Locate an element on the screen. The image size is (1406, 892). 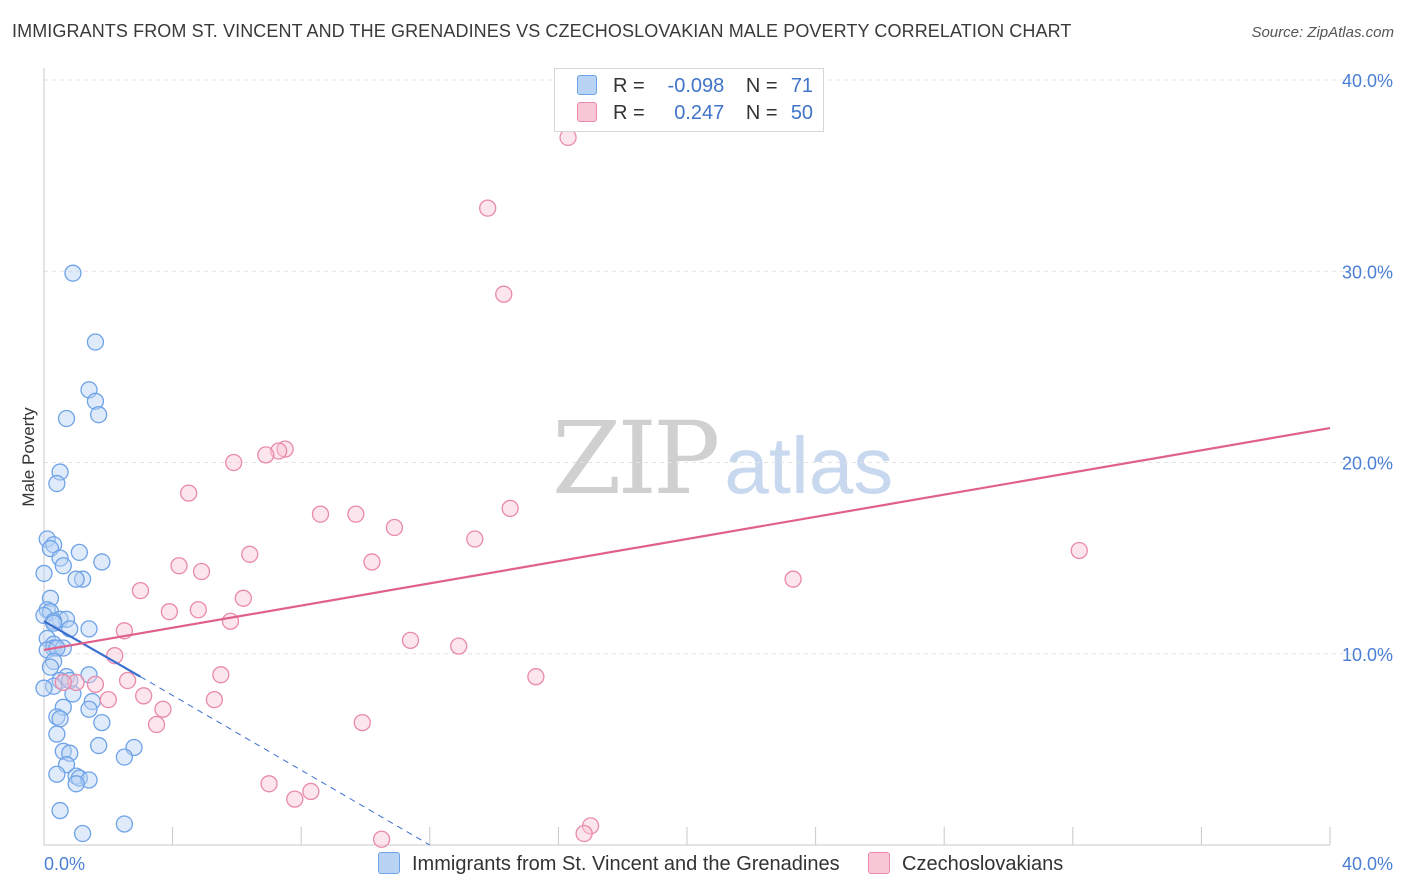
legend-row-blue: R = -0.098 N = 71 is located at coordinates (695, 87).